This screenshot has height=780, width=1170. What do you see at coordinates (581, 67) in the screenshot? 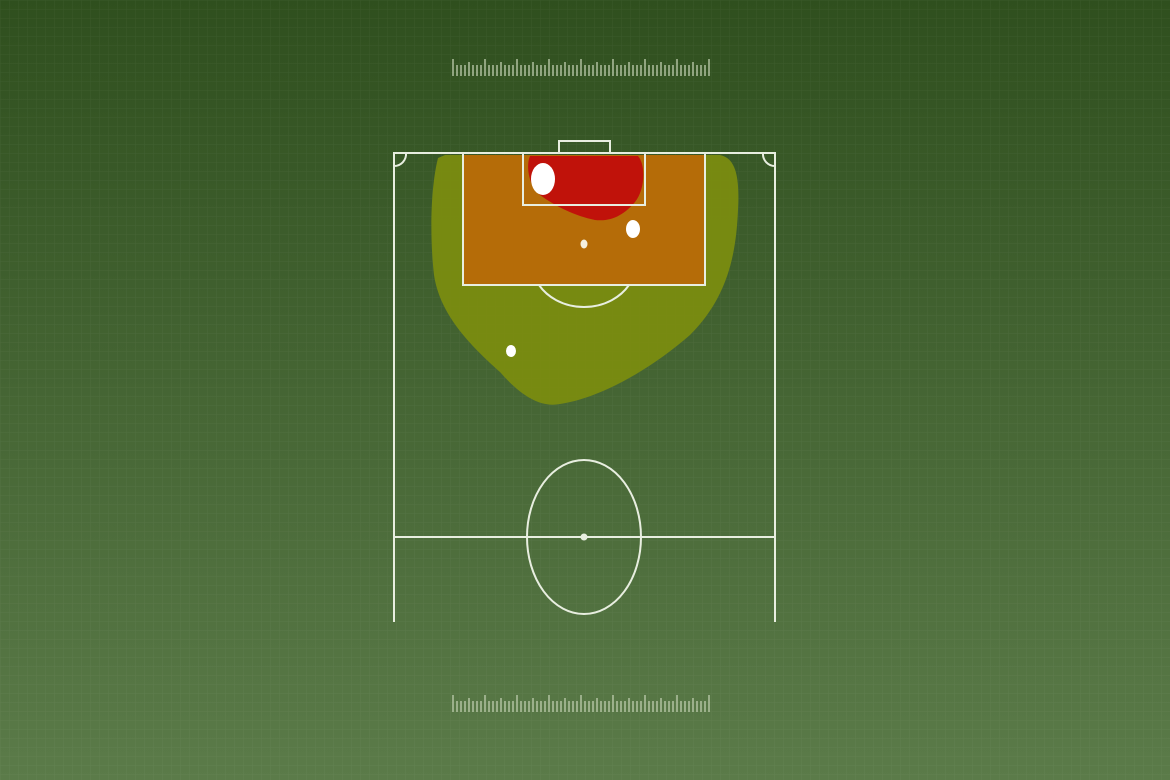
I see `top-ruler` at bounding box center [581, 67].